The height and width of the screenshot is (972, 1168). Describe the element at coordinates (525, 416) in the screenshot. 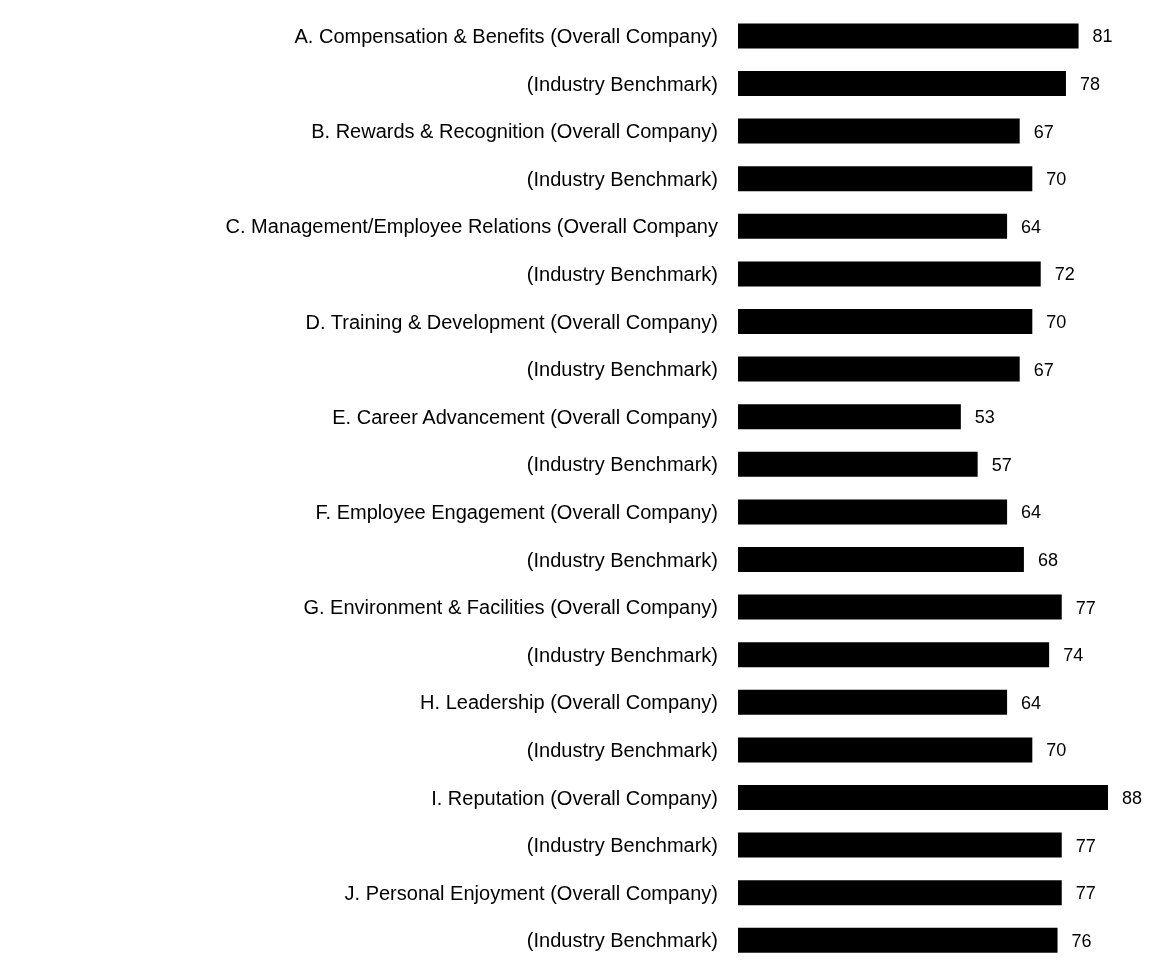

I see `y-tick-label: E. Career Advancement (Overall Company)` at that location.